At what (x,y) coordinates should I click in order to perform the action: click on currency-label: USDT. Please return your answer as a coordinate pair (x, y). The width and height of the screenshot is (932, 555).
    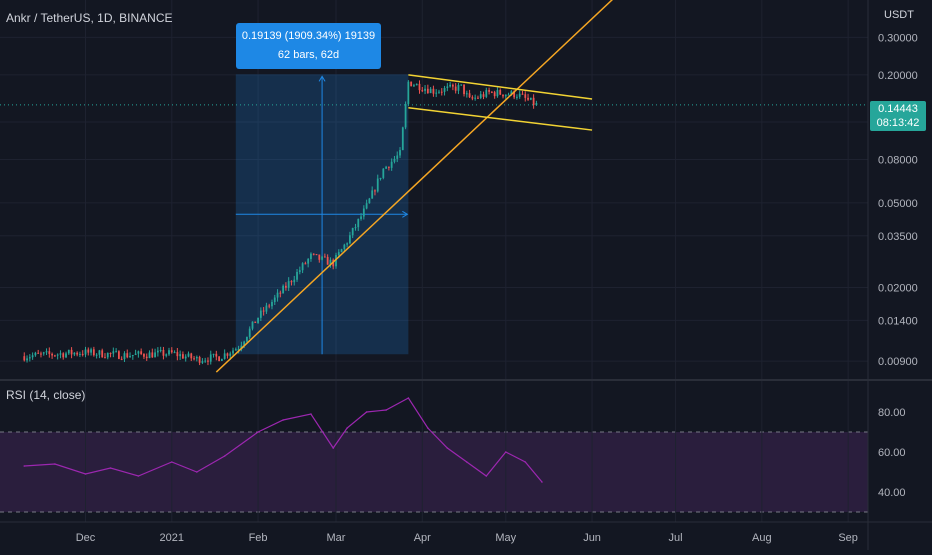
    Looking at the image, I should click on (899, 15).